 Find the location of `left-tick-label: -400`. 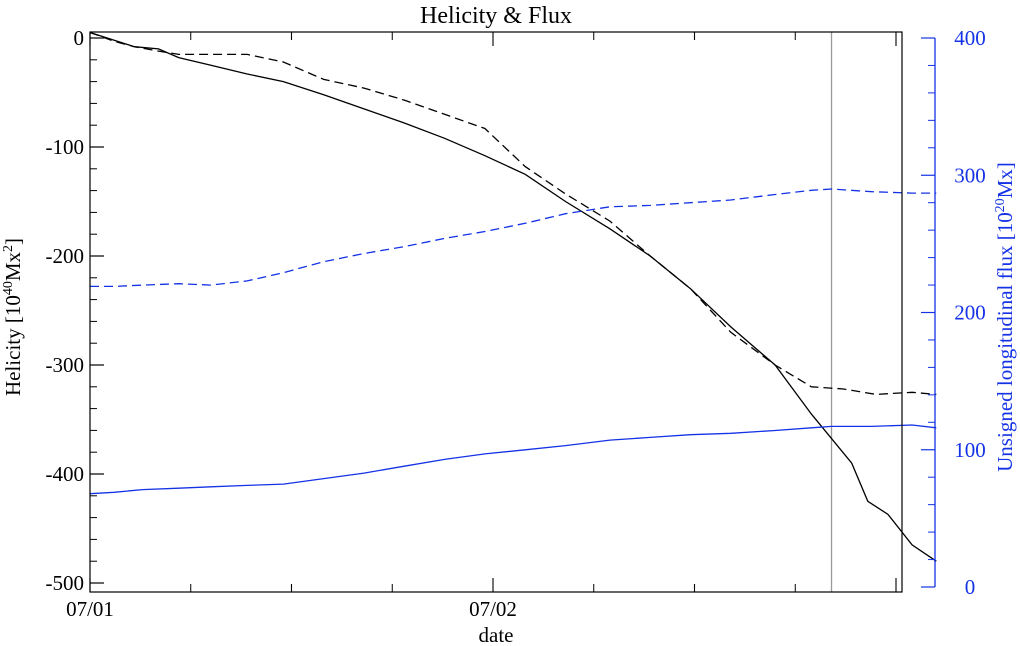

left-tick-label: -400 is located at coordinates (65, 474).